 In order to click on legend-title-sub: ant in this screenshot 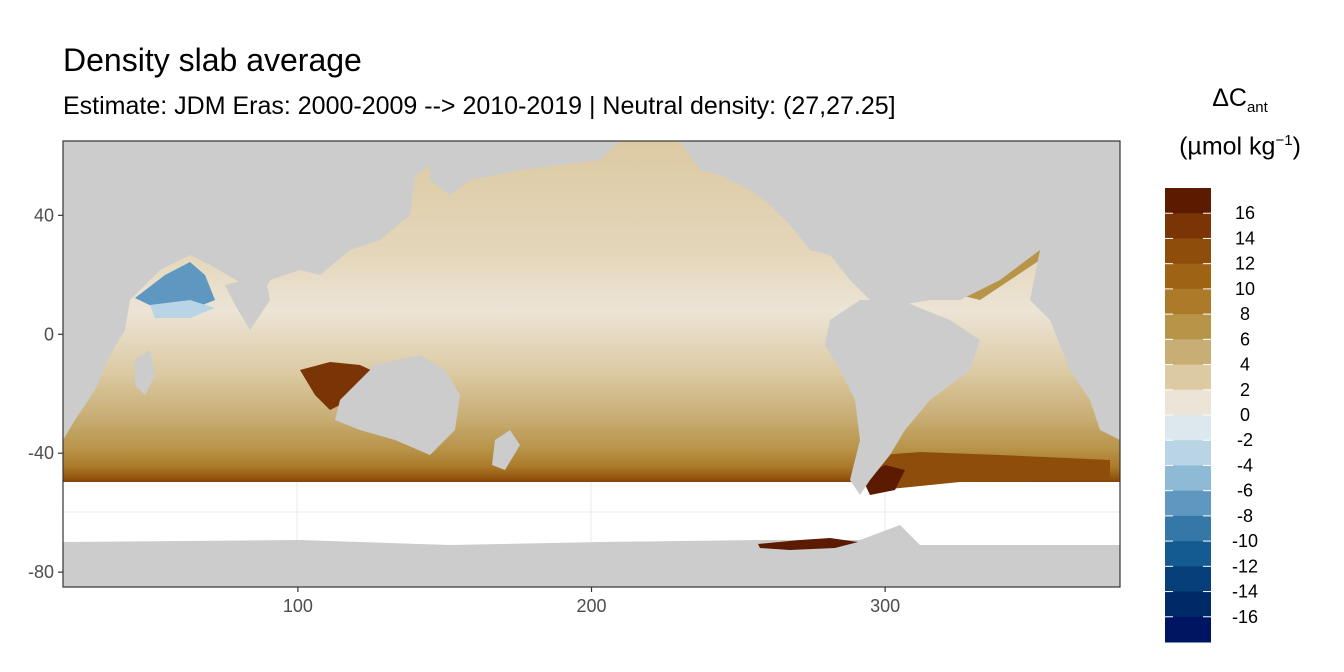, I will do `click(1257, 107)`.